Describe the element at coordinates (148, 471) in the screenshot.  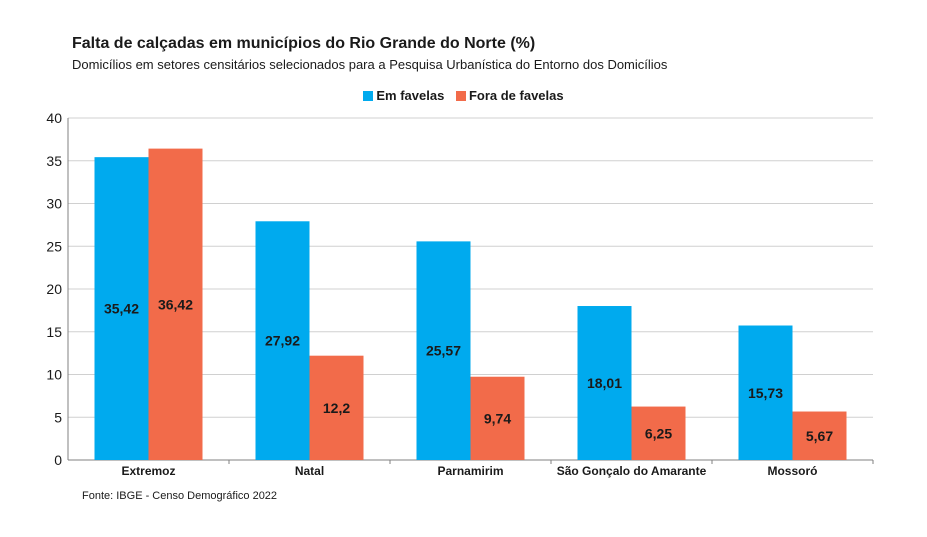
I see `x-category-label: Extremoz` at that location.